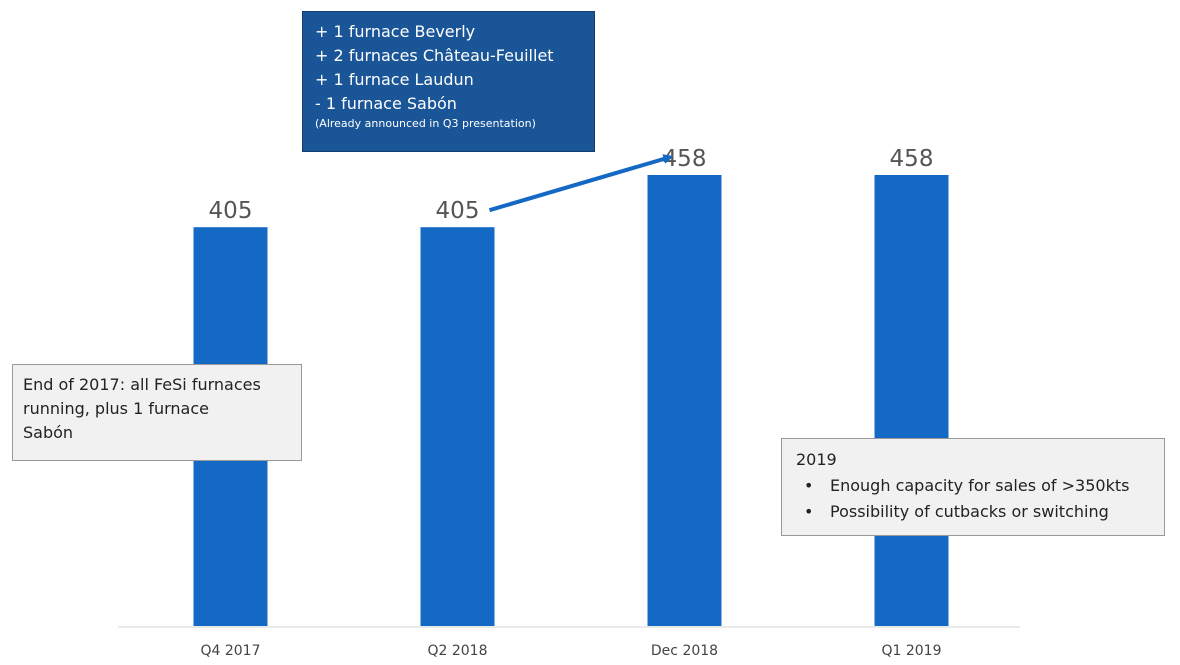 This screenshot has height=665, width=1180. I want to click on end-2017-line-1: End of 2017: all FeSi furnaces, so click(142, 384).